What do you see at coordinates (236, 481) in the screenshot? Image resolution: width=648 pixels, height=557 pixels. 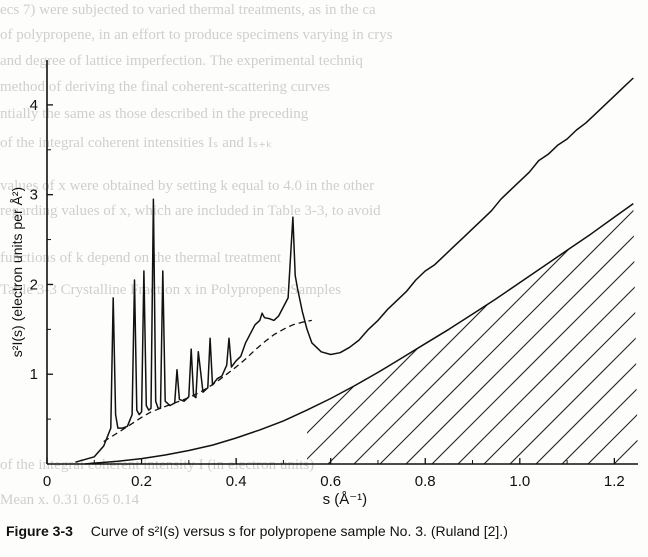 I see `x-tick-label: 0.4` at bounding box center [236, 481].